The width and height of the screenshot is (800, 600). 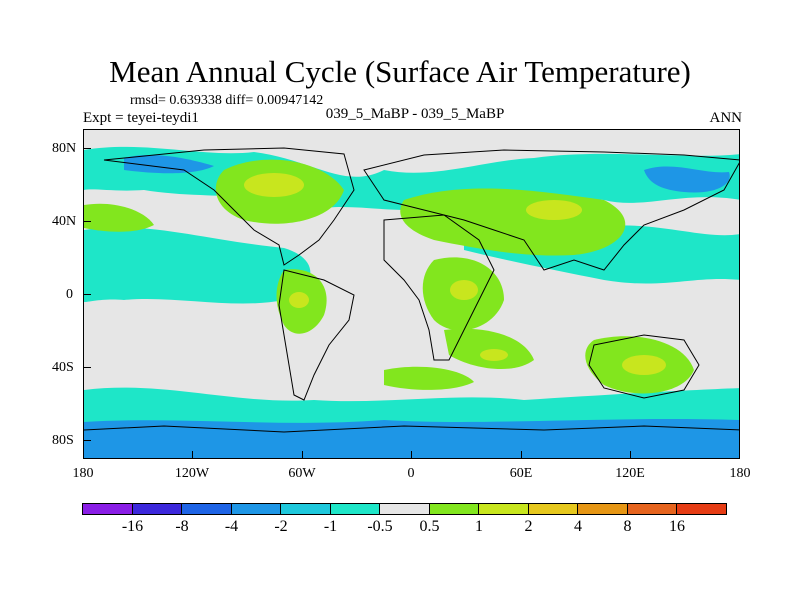 I want to click on blue-band-antarctic, so click(x=411, y=438).